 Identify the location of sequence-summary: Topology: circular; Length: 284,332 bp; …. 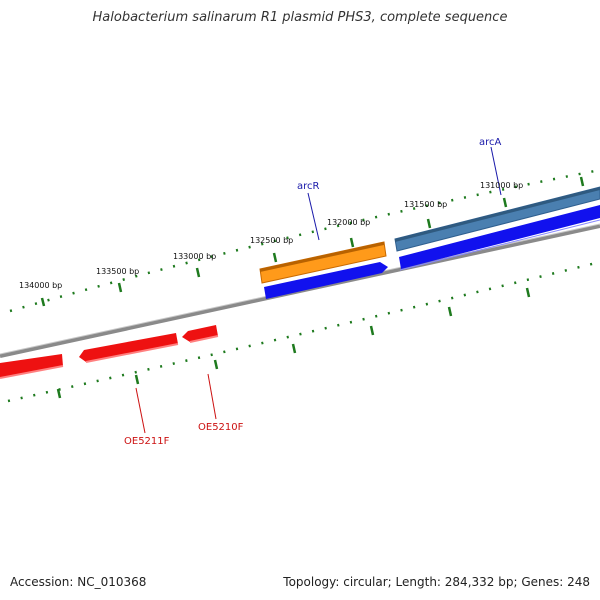
(436, 582).